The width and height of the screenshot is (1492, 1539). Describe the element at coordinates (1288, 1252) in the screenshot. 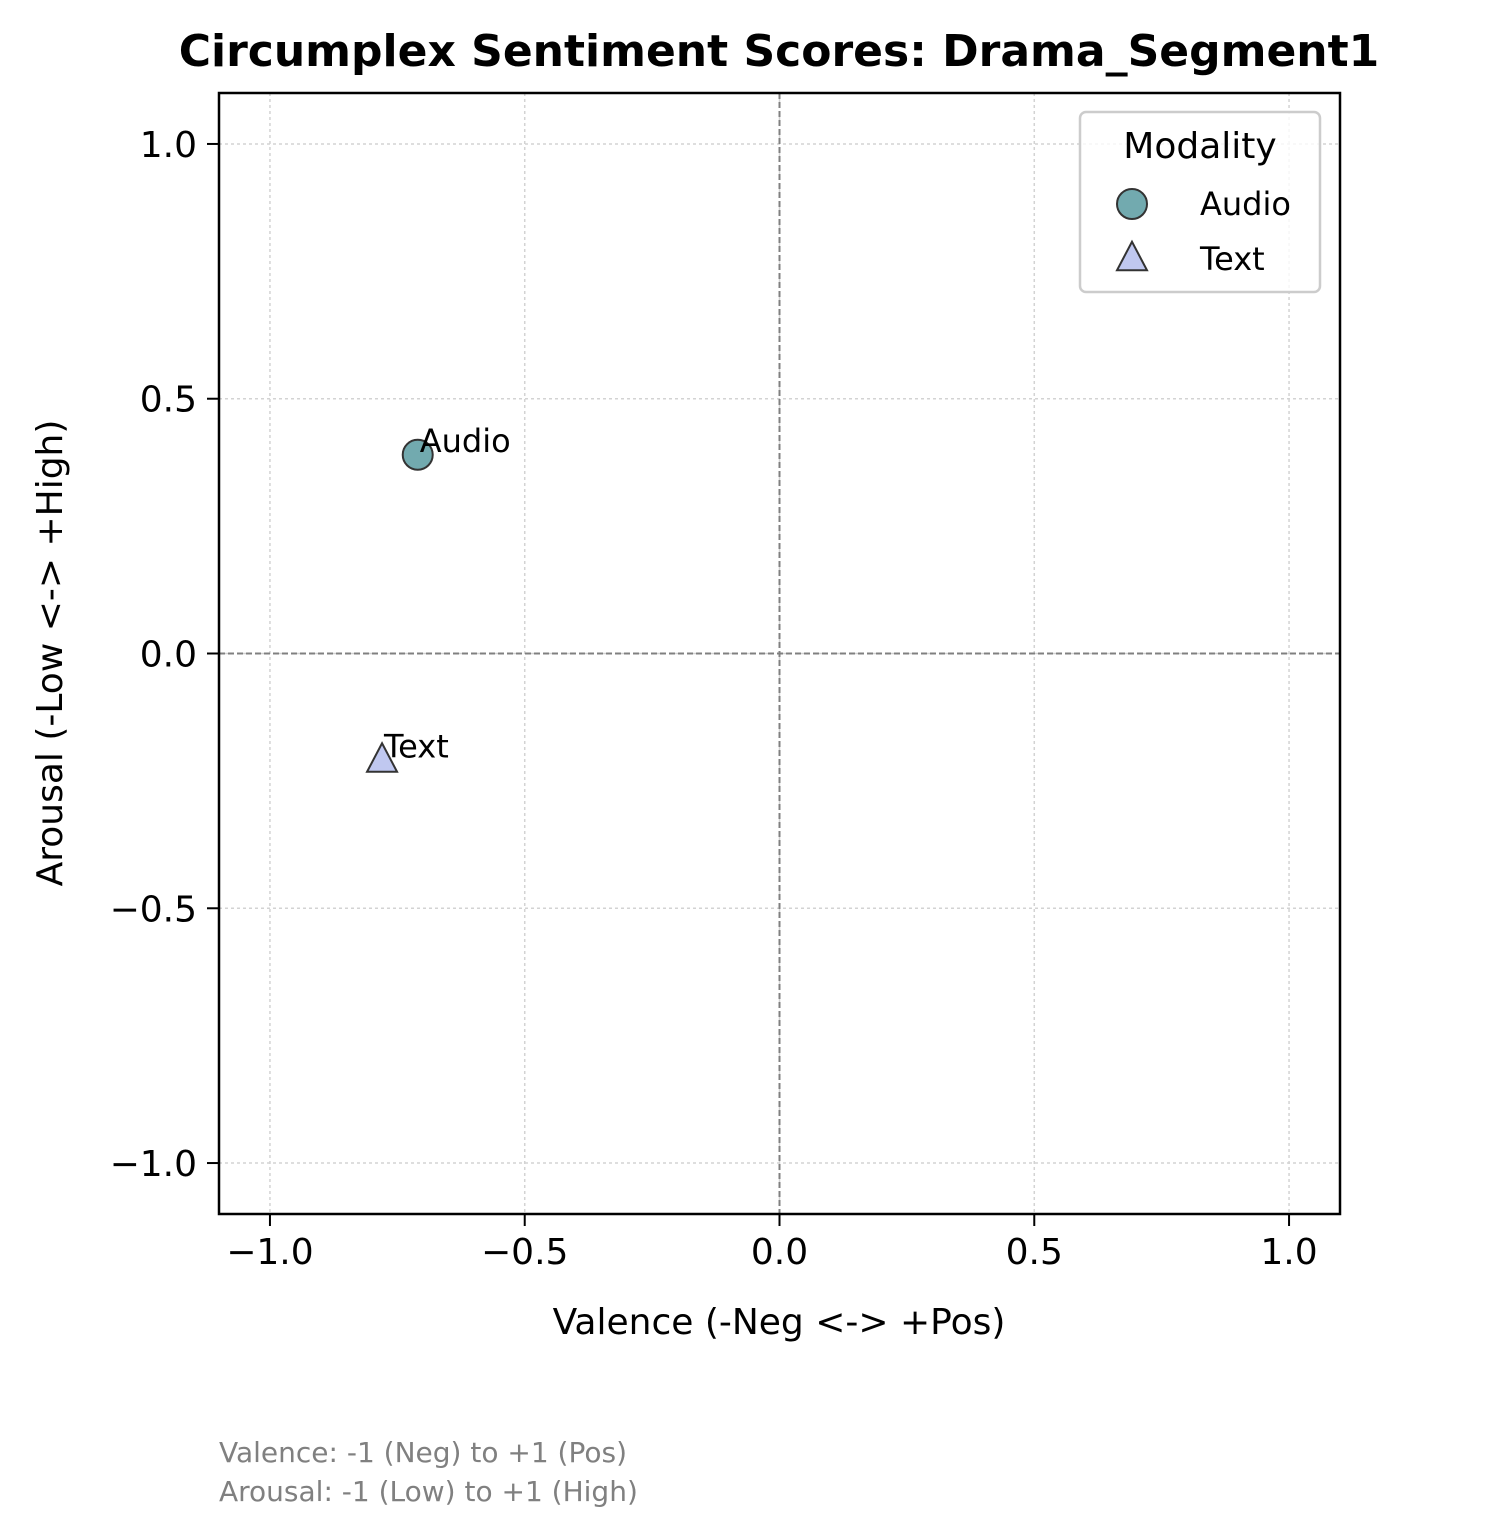

I see `x-tick-label: 1.0` at that location.